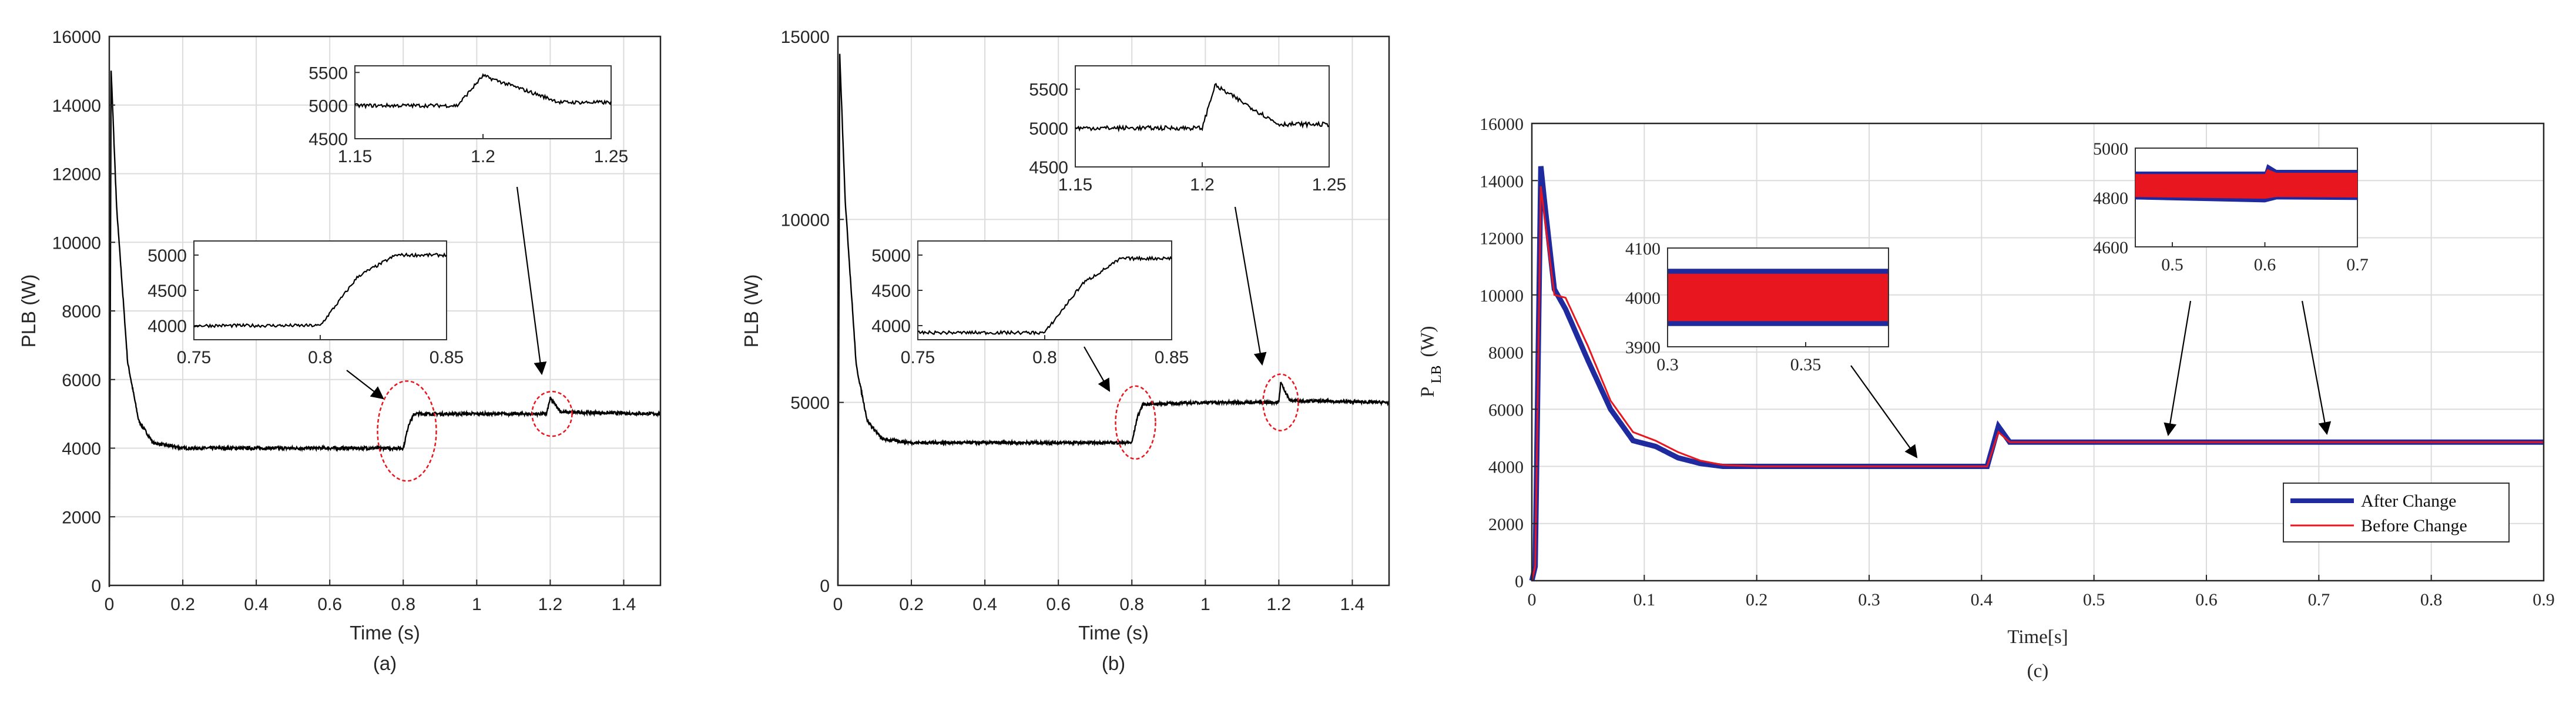 The image size is (2576, 710). Describe the element at coordinates (1113, 663) in the screenshot. I see `panel-caption: (b)` at that location.